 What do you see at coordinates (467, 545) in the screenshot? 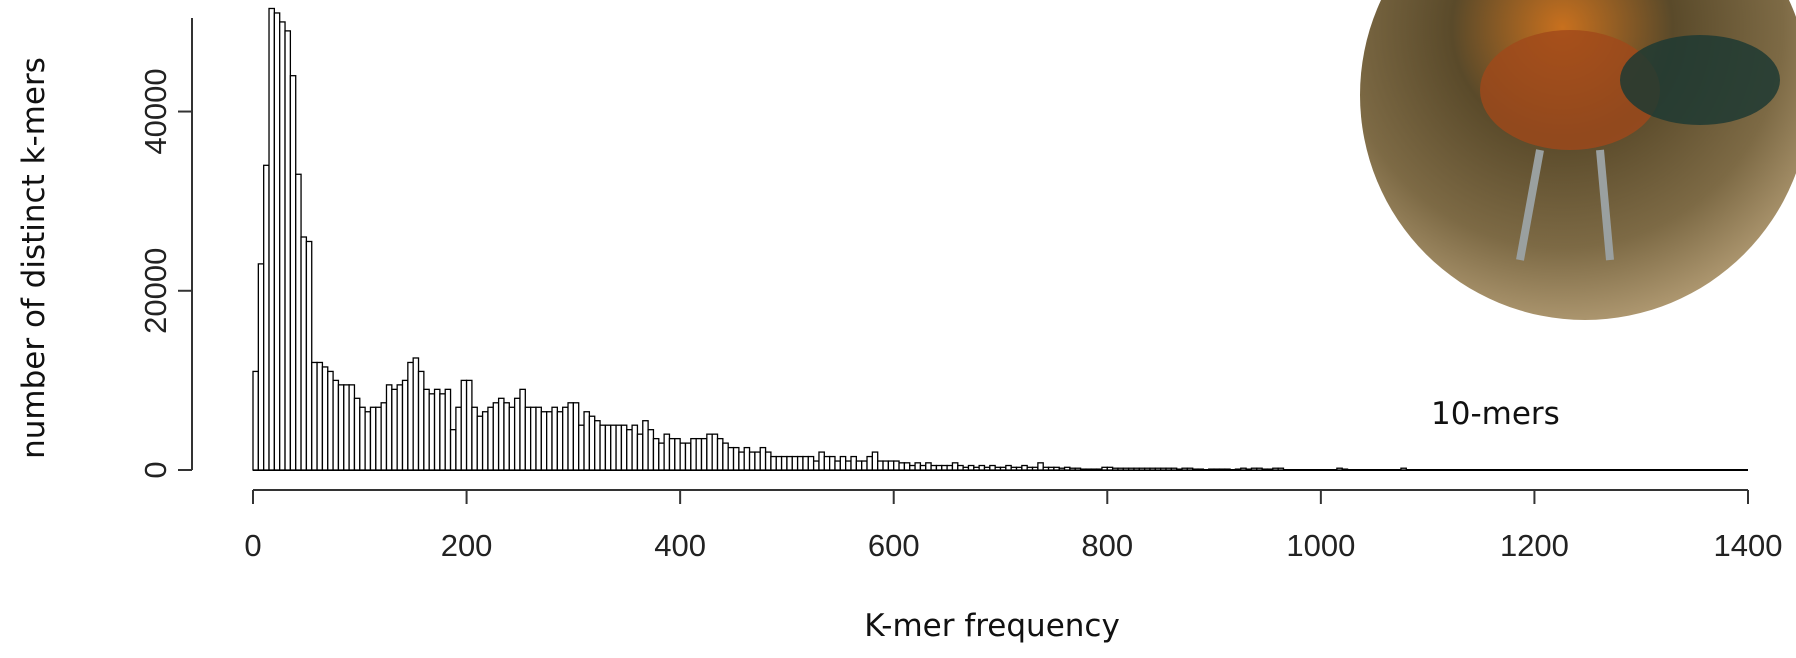
I see `x-tick-label: 200` at bounding box center [467, 545].